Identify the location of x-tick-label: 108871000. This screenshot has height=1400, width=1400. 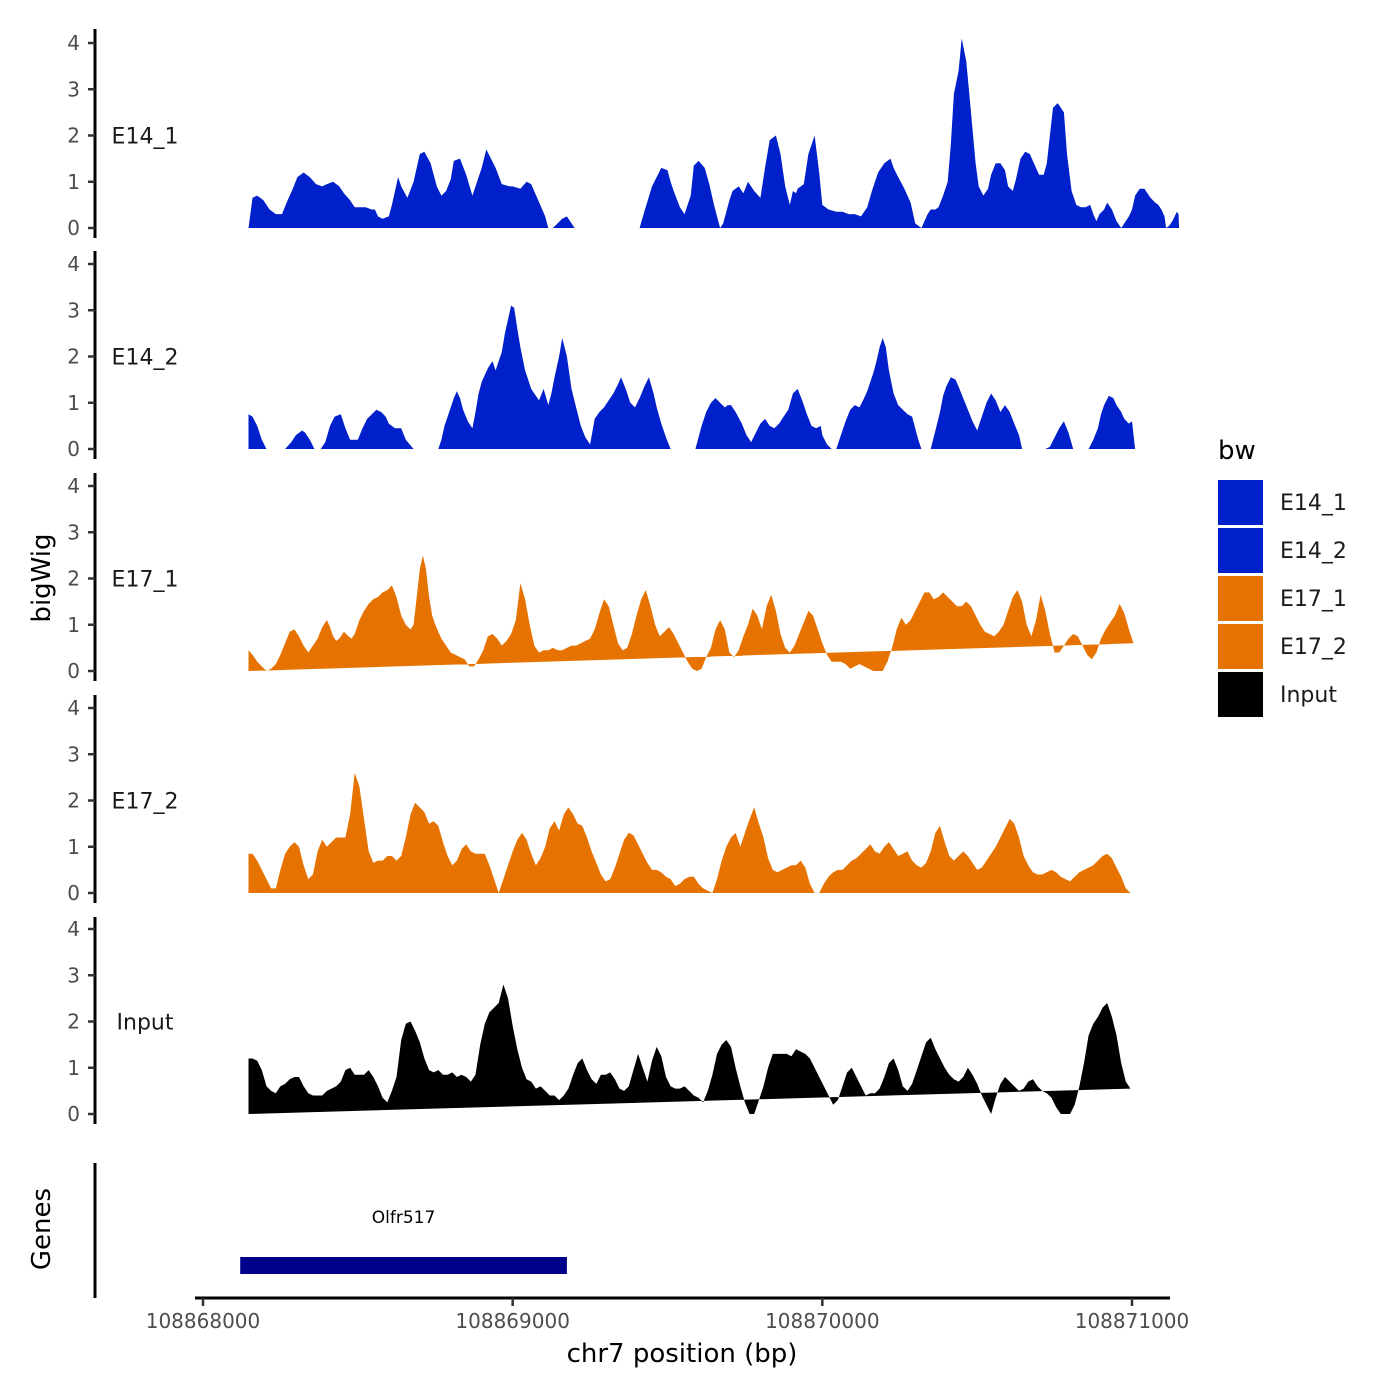
(1132, 1321).